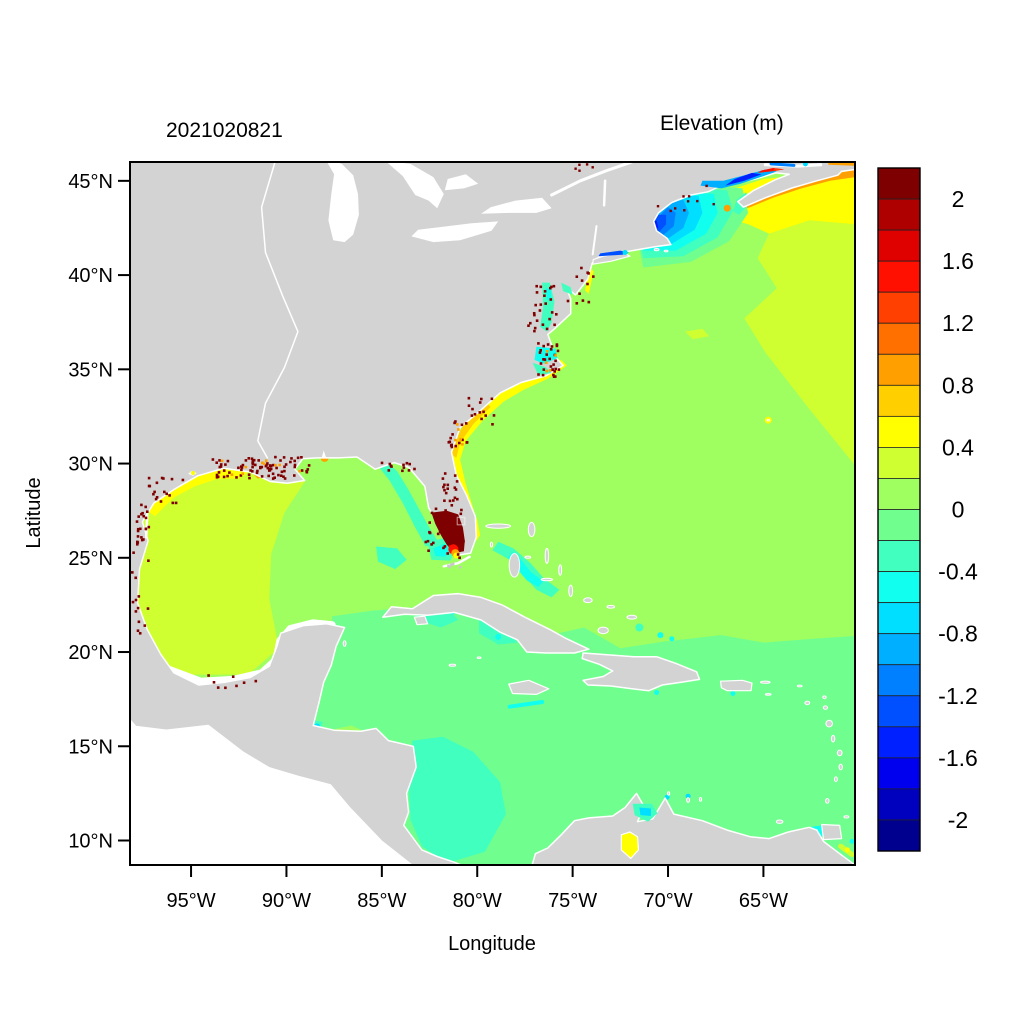 The width and height of the screenshot is (1024, 1024). I want to click on turks-teal, so click(639, 627).